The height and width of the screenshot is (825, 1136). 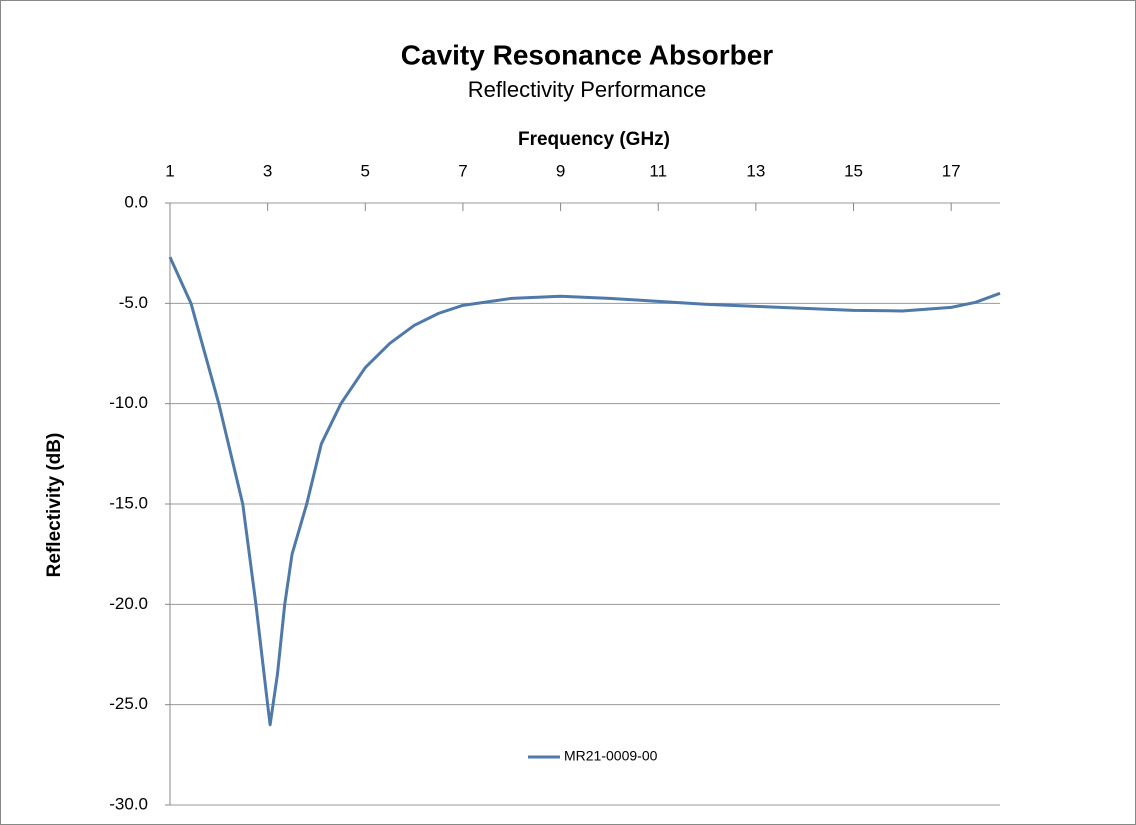 I want to click on y-tick-label: 0.0, so click(x=136, y=201).